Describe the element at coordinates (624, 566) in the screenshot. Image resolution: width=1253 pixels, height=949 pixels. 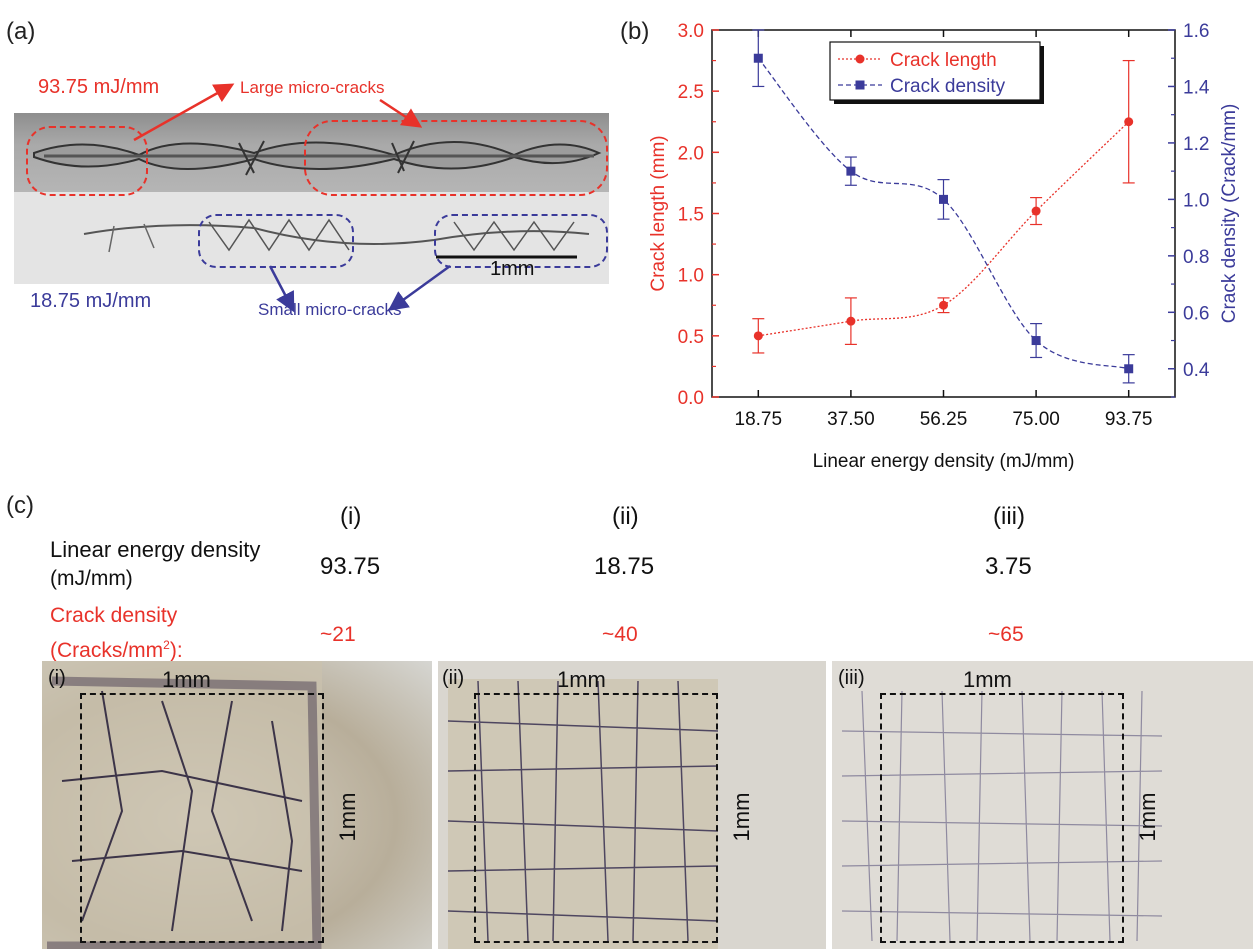
I see `energy-value-ii: 18.75` at that location.